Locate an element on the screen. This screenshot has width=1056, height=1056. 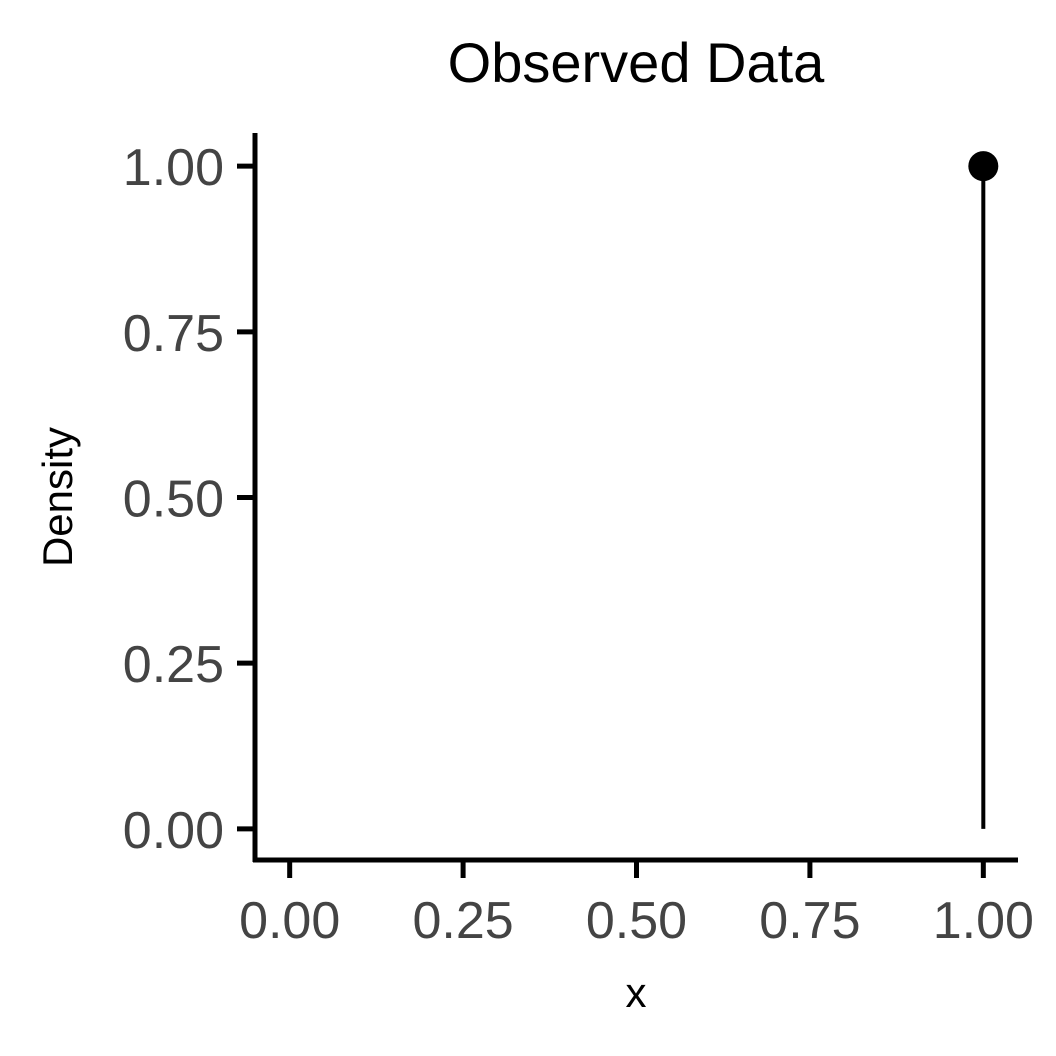
data-marks is located at coordinates (983, 490).